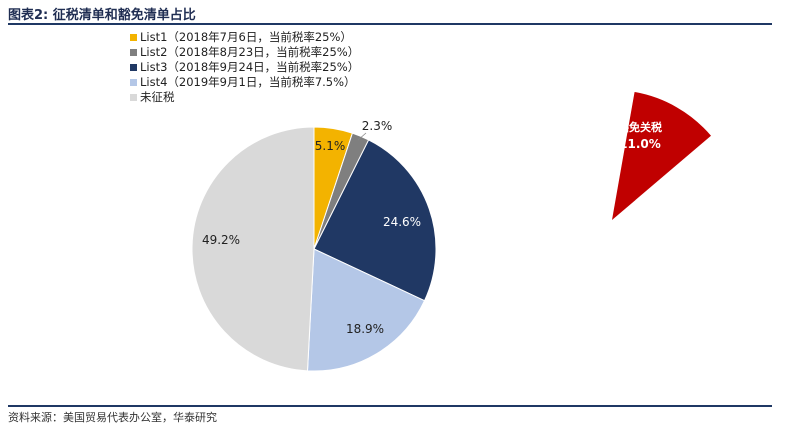 Image resolution: width=796 pixels, height=431 pixels. Describe the element at coordinates (390, 406) in the screenshot. I see `bottom-rule` at that location.